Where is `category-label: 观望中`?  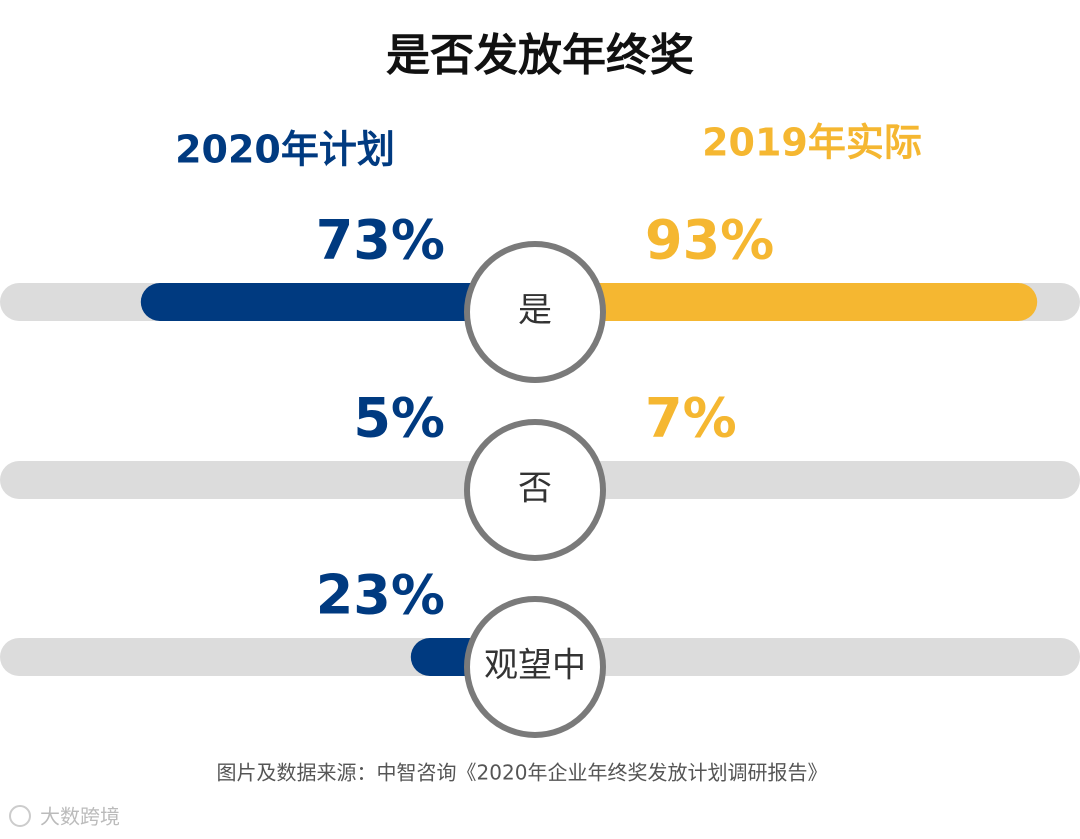 category-label: 观望中 is located at coordinates (535, 666).